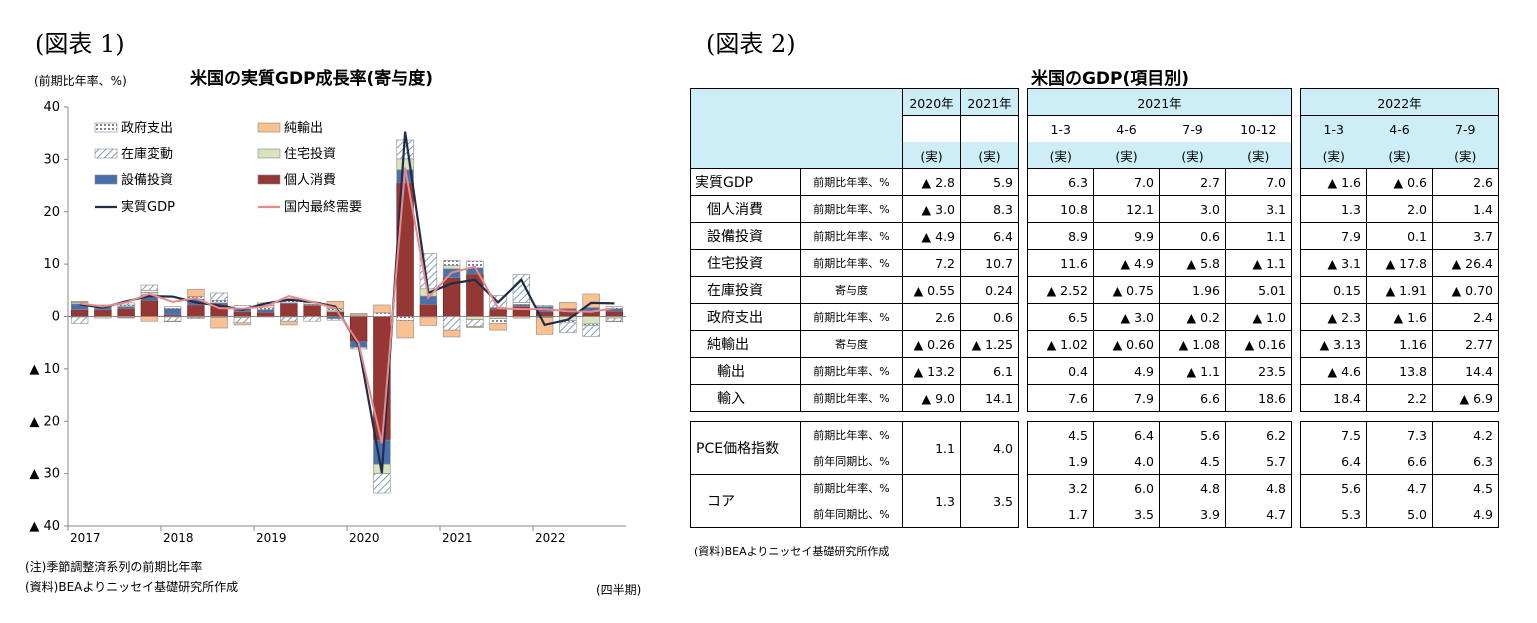 Image resolution: width=1537 pixels, height=623 pixels. Describe the element at coordinates (1192, 182) in the screenshot. I see `q3-2021-value: 2.7` at that location.